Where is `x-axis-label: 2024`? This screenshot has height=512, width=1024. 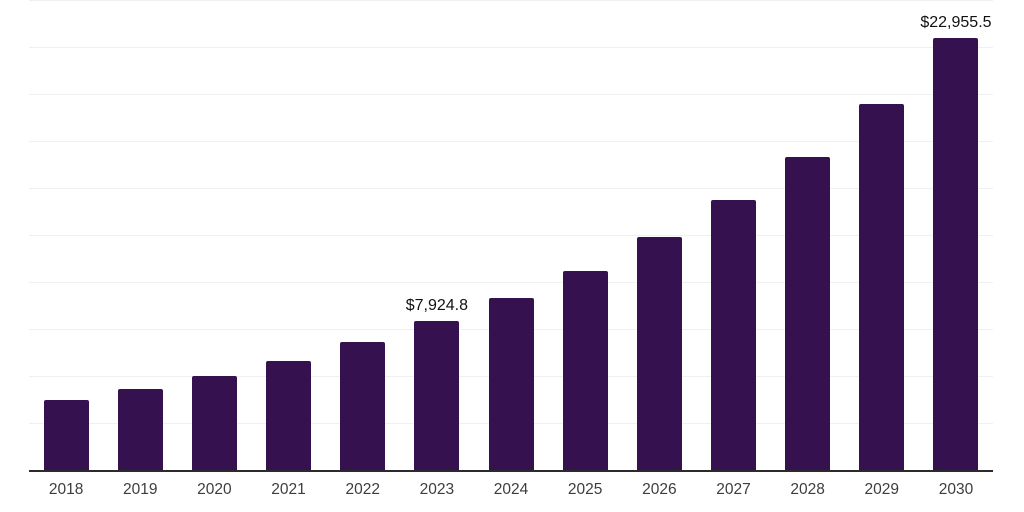 x-axis-label: 2024 is located at coordinates (511, 489).